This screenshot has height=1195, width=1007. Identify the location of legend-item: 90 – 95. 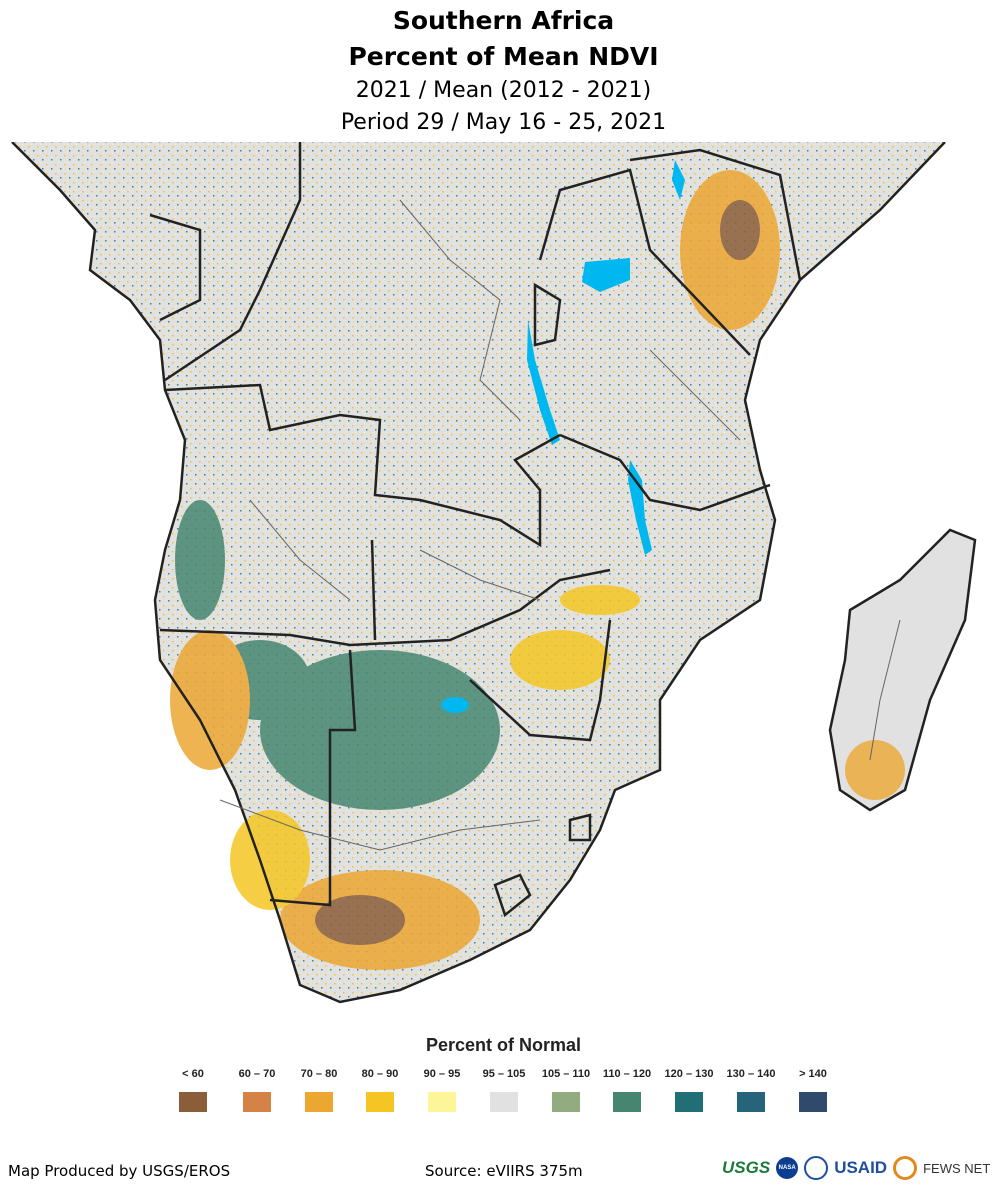
(442, 1090).